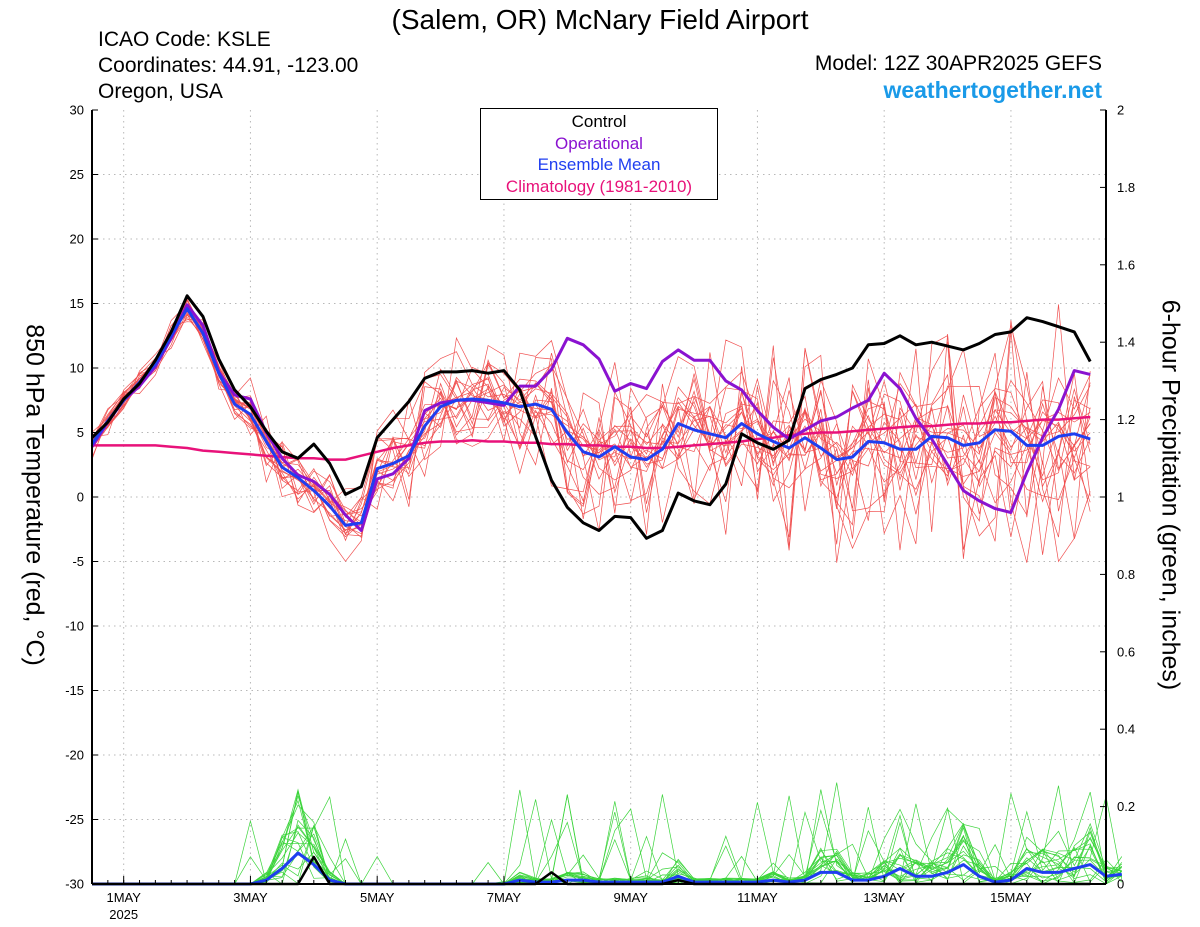 The image size is (1200, 927). Describe the element at coordinates (74, 819) in the screenshot. I see `y-axis-left-tick-label: -25` at that location.